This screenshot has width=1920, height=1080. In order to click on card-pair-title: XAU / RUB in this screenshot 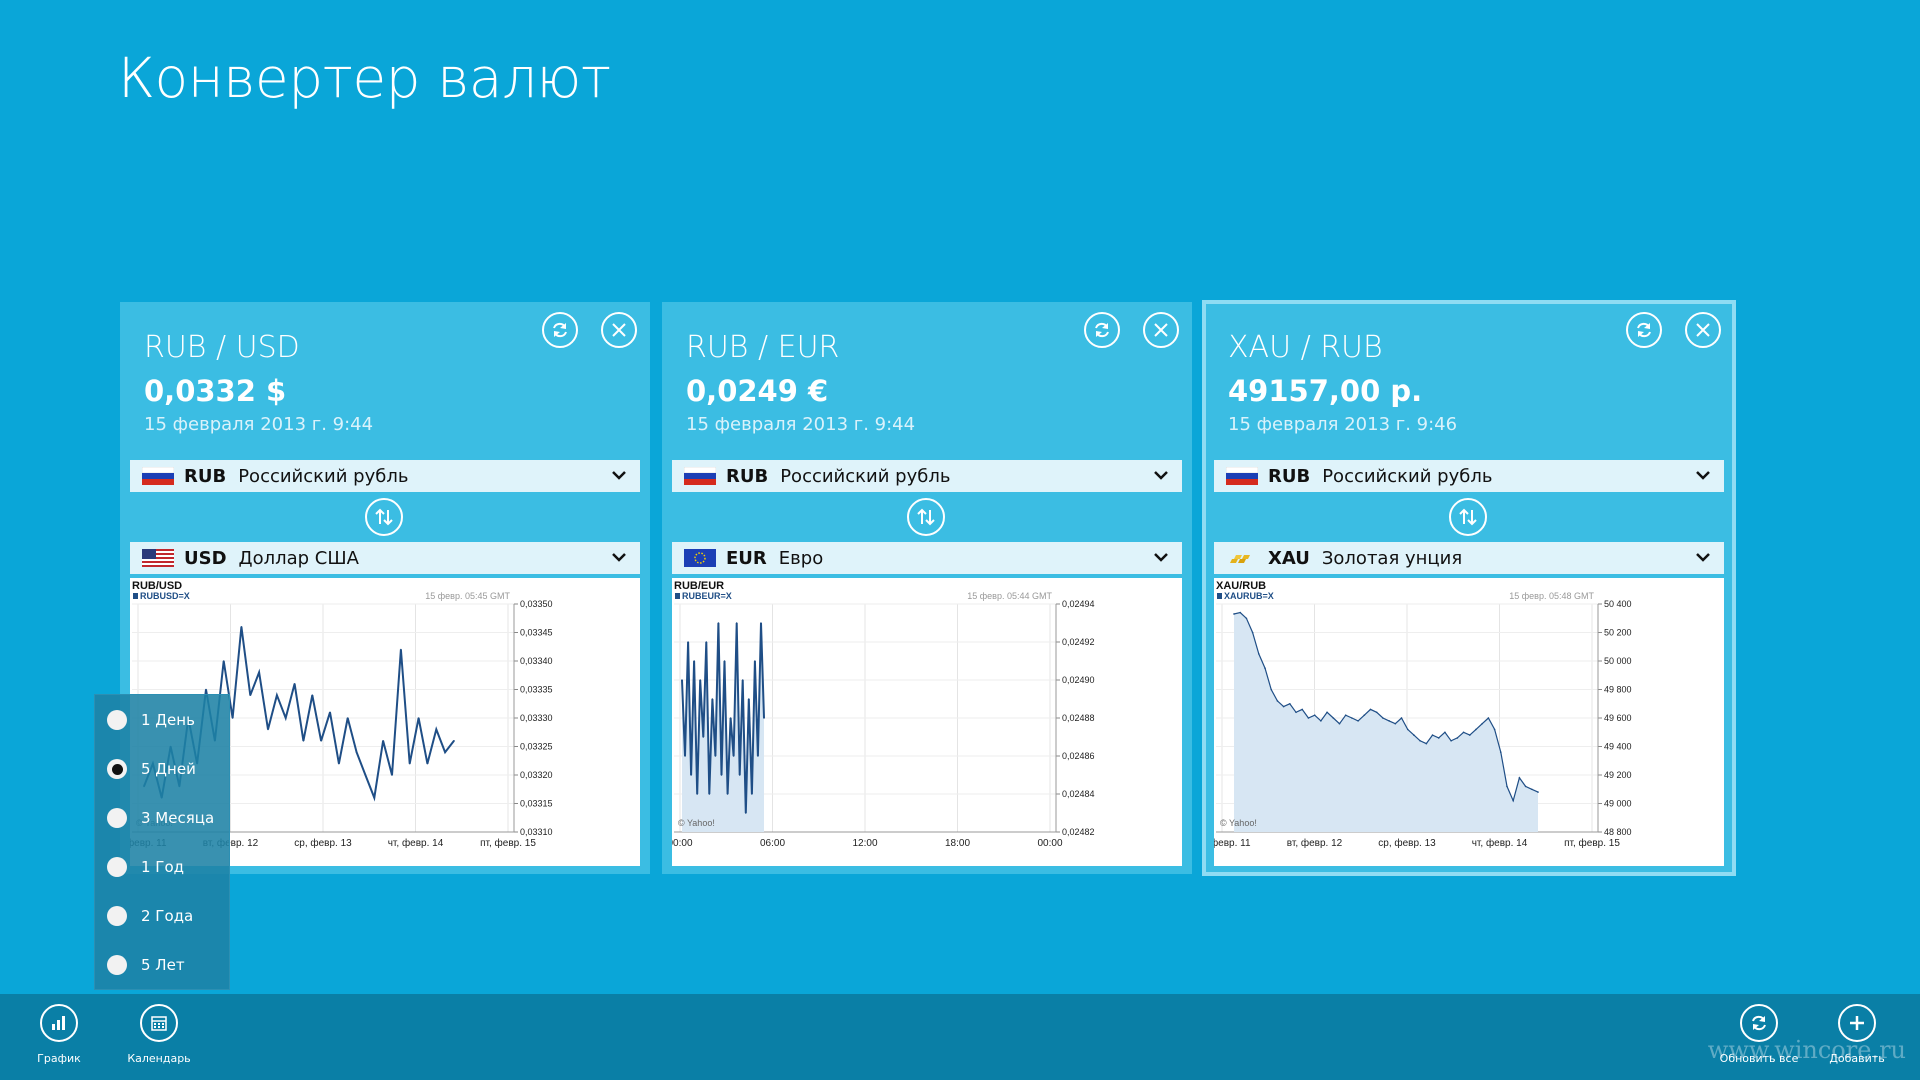, I will do `click(1305, 347)`.